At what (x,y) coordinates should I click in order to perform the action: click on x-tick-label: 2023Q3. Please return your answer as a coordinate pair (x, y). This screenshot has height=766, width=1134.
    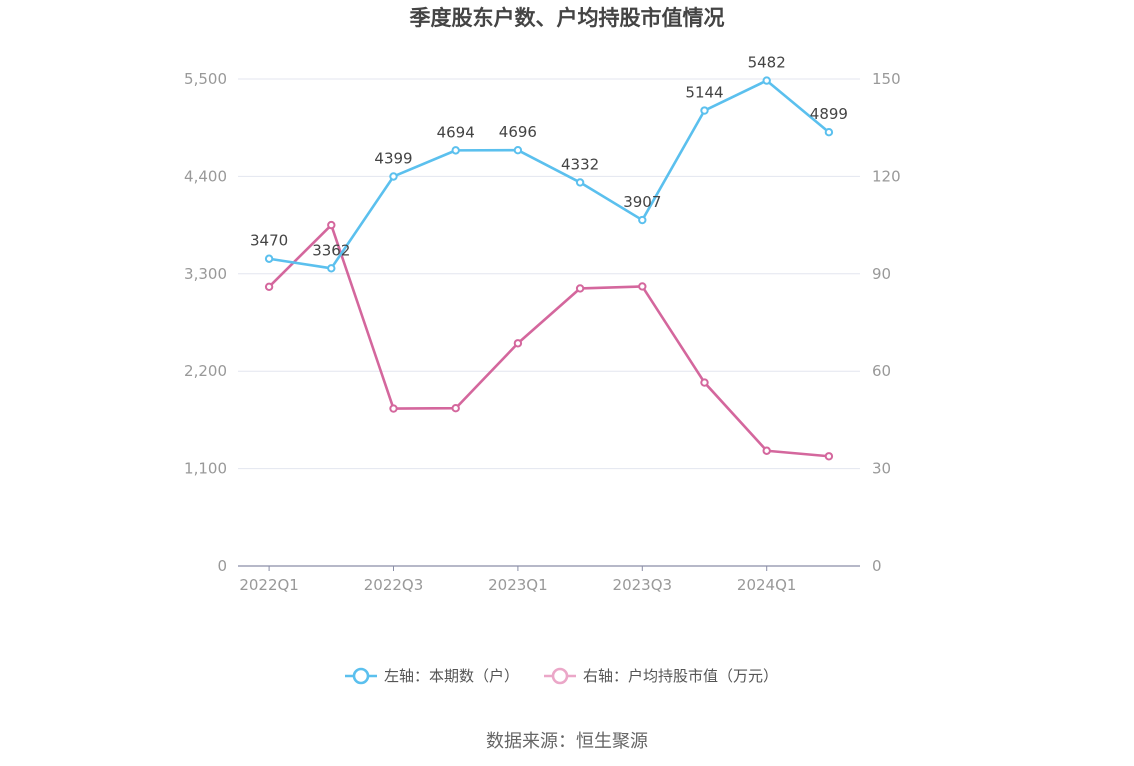
    Looking at the image, I should click on (643, 585).